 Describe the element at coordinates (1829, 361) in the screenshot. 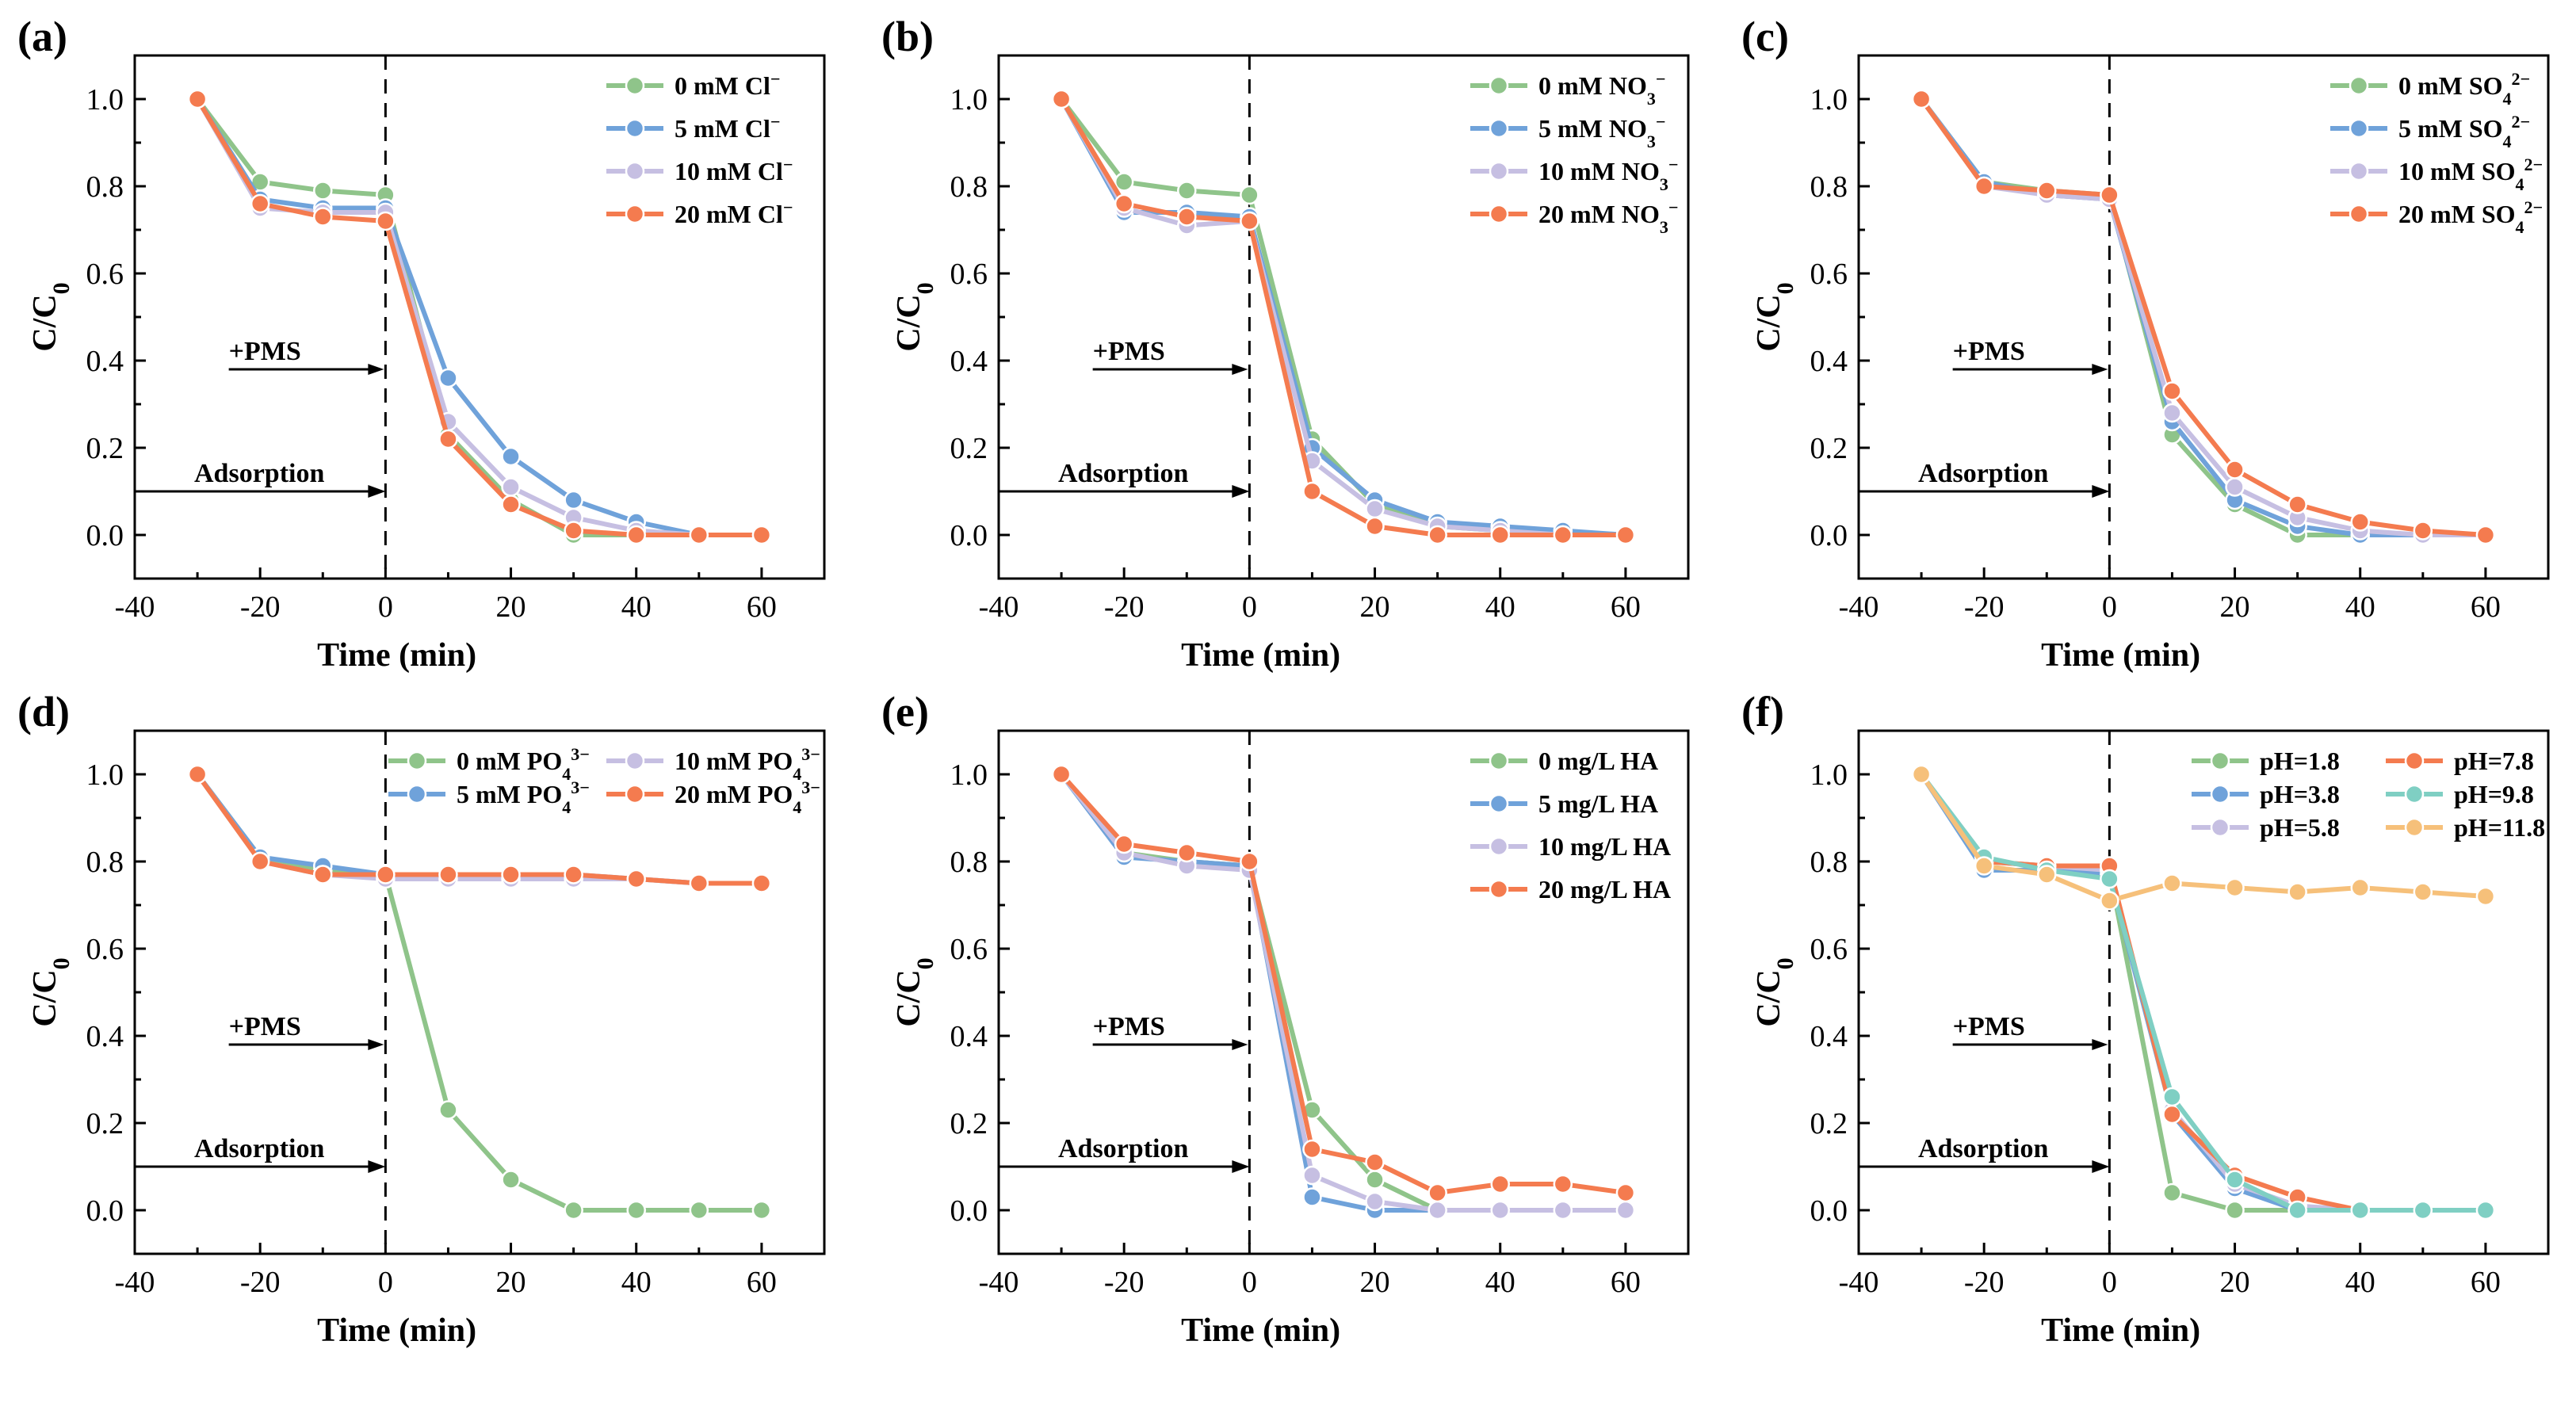

I see `y-tick-label: 0.4` at that location.